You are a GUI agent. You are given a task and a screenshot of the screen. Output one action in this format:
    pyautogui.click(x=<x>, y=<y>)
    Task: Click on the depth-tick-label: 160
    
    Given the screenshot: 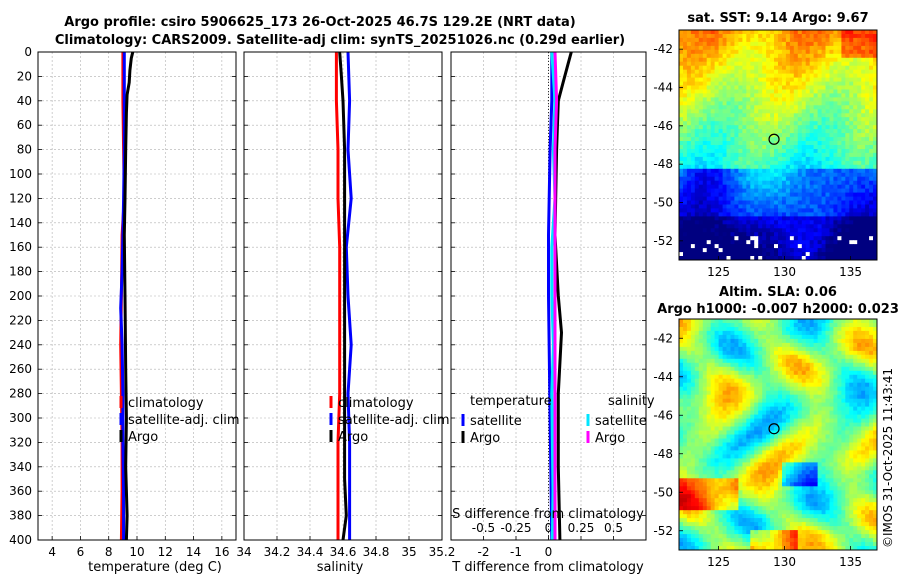 What is the action you would take?
    pyautogui.click(x=20, y=247)
    